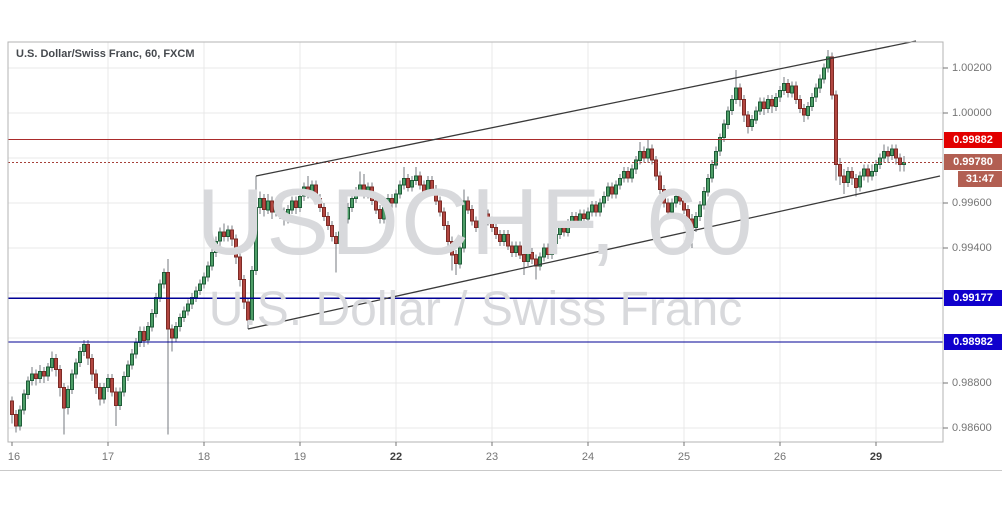 The width and height of the screenshot is (1002, 508). Describe the element at coordinates (475, 456) in the screenshot. I see `time-axis` at that location.